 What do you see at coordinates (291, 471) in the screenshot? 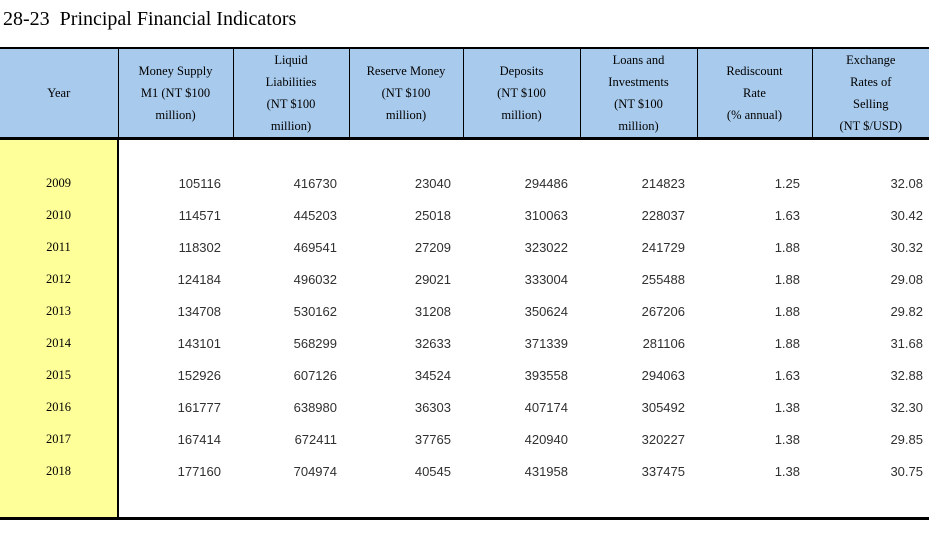
I see `value-cell: 704974` at bounding box center [291, 471].